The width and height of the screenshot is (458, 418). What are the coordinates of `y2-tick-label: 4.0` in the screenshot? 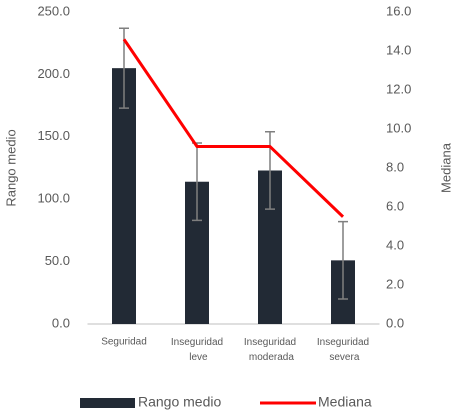 It's located at (395, 244).